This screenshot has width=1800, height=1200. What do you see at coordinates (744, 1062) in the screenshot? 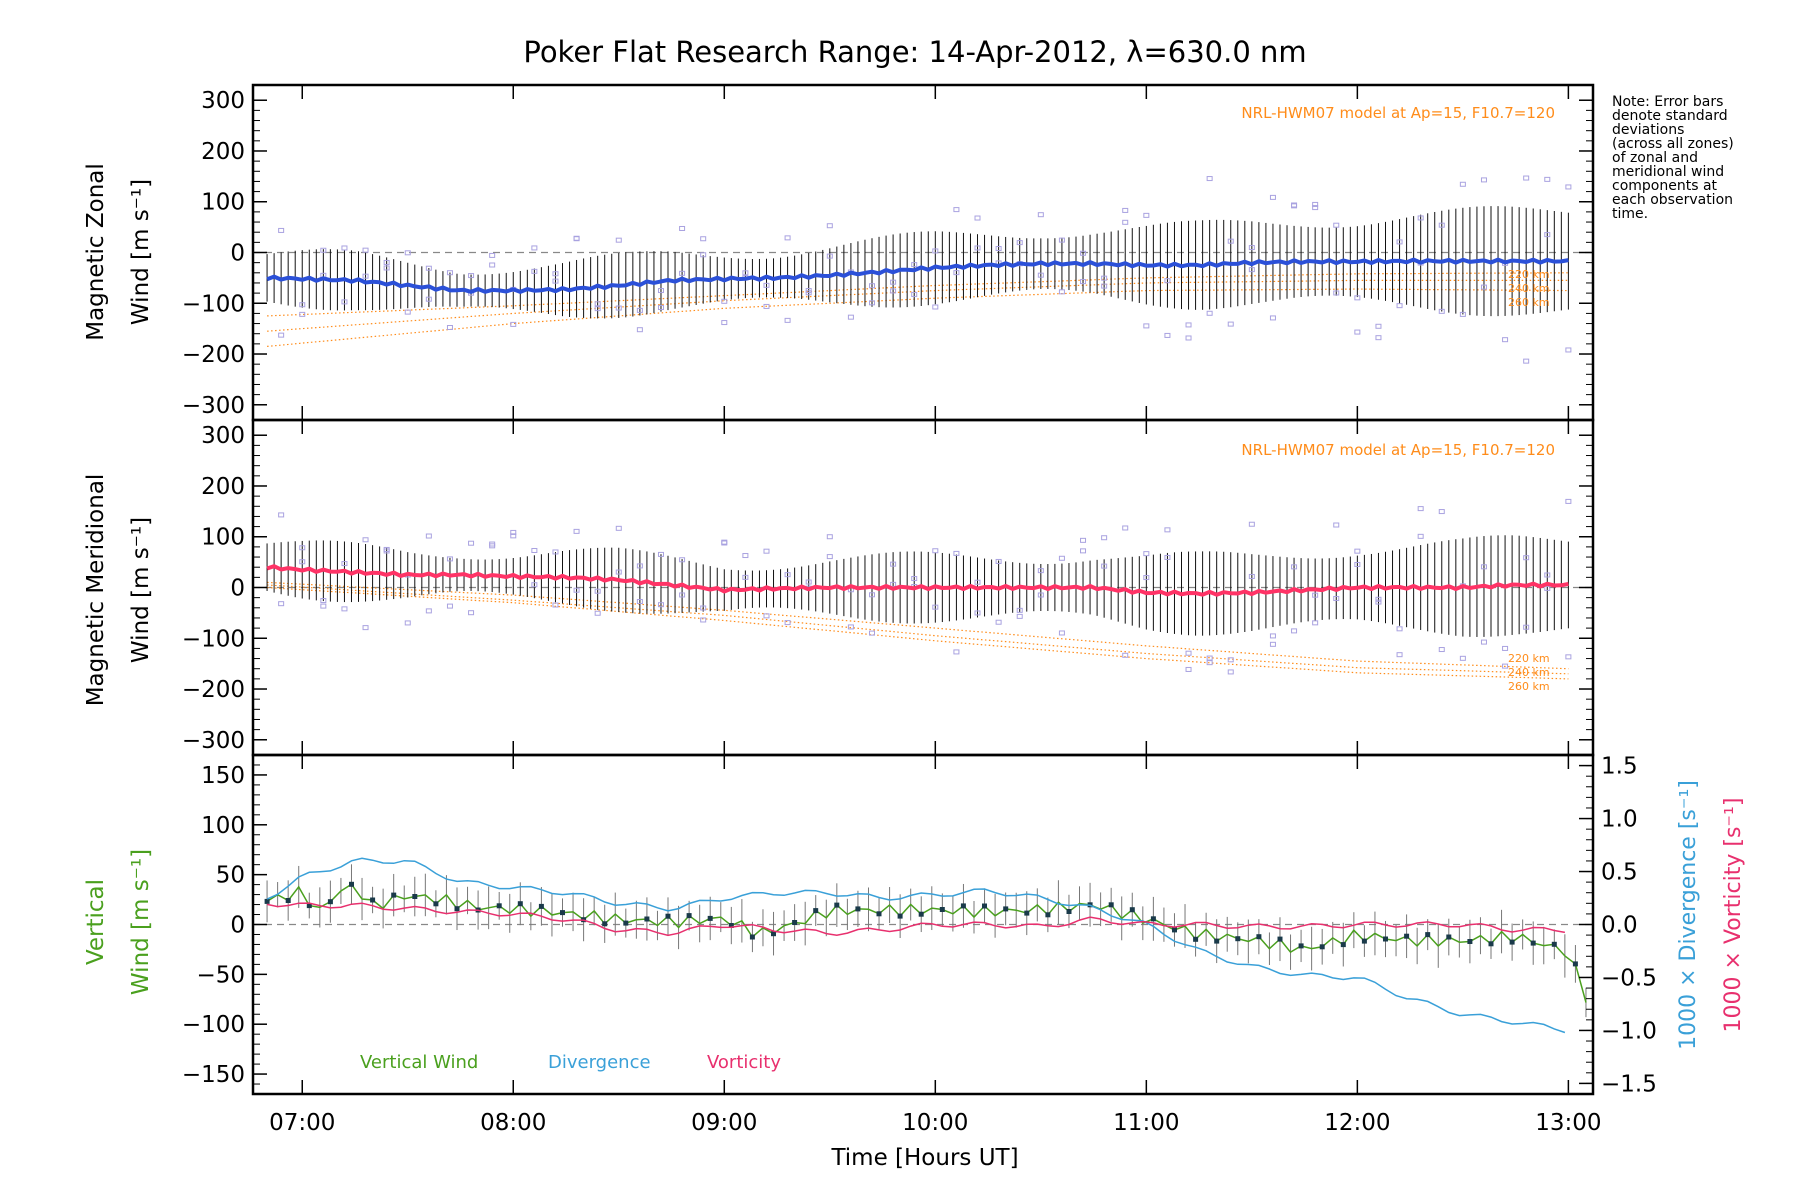
I see `legend-vorticity: Vorticity` at bounding box center [744, 1062].